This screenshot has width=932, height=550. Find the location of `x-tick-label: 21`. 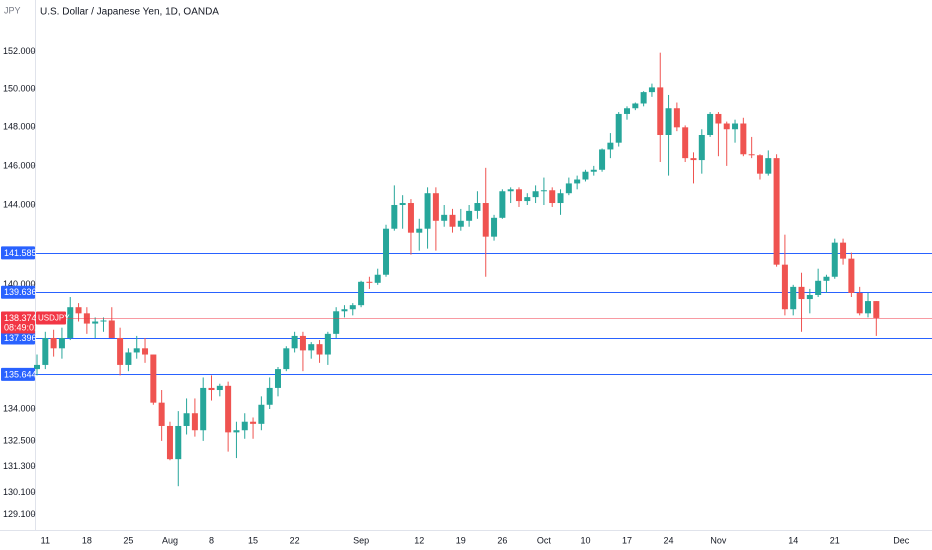

x-tick-label: 21 is located at coordinates (835, 540).